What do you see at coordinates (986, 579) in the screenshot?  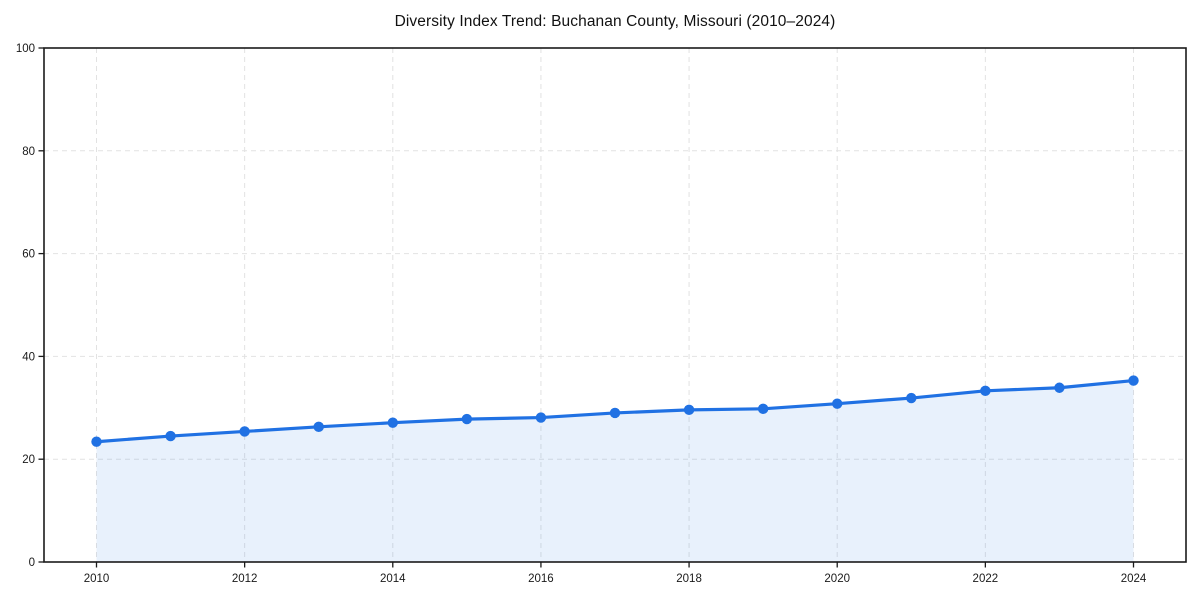 I see `x-tick-label: 2022` at bounding box center [986, 579].